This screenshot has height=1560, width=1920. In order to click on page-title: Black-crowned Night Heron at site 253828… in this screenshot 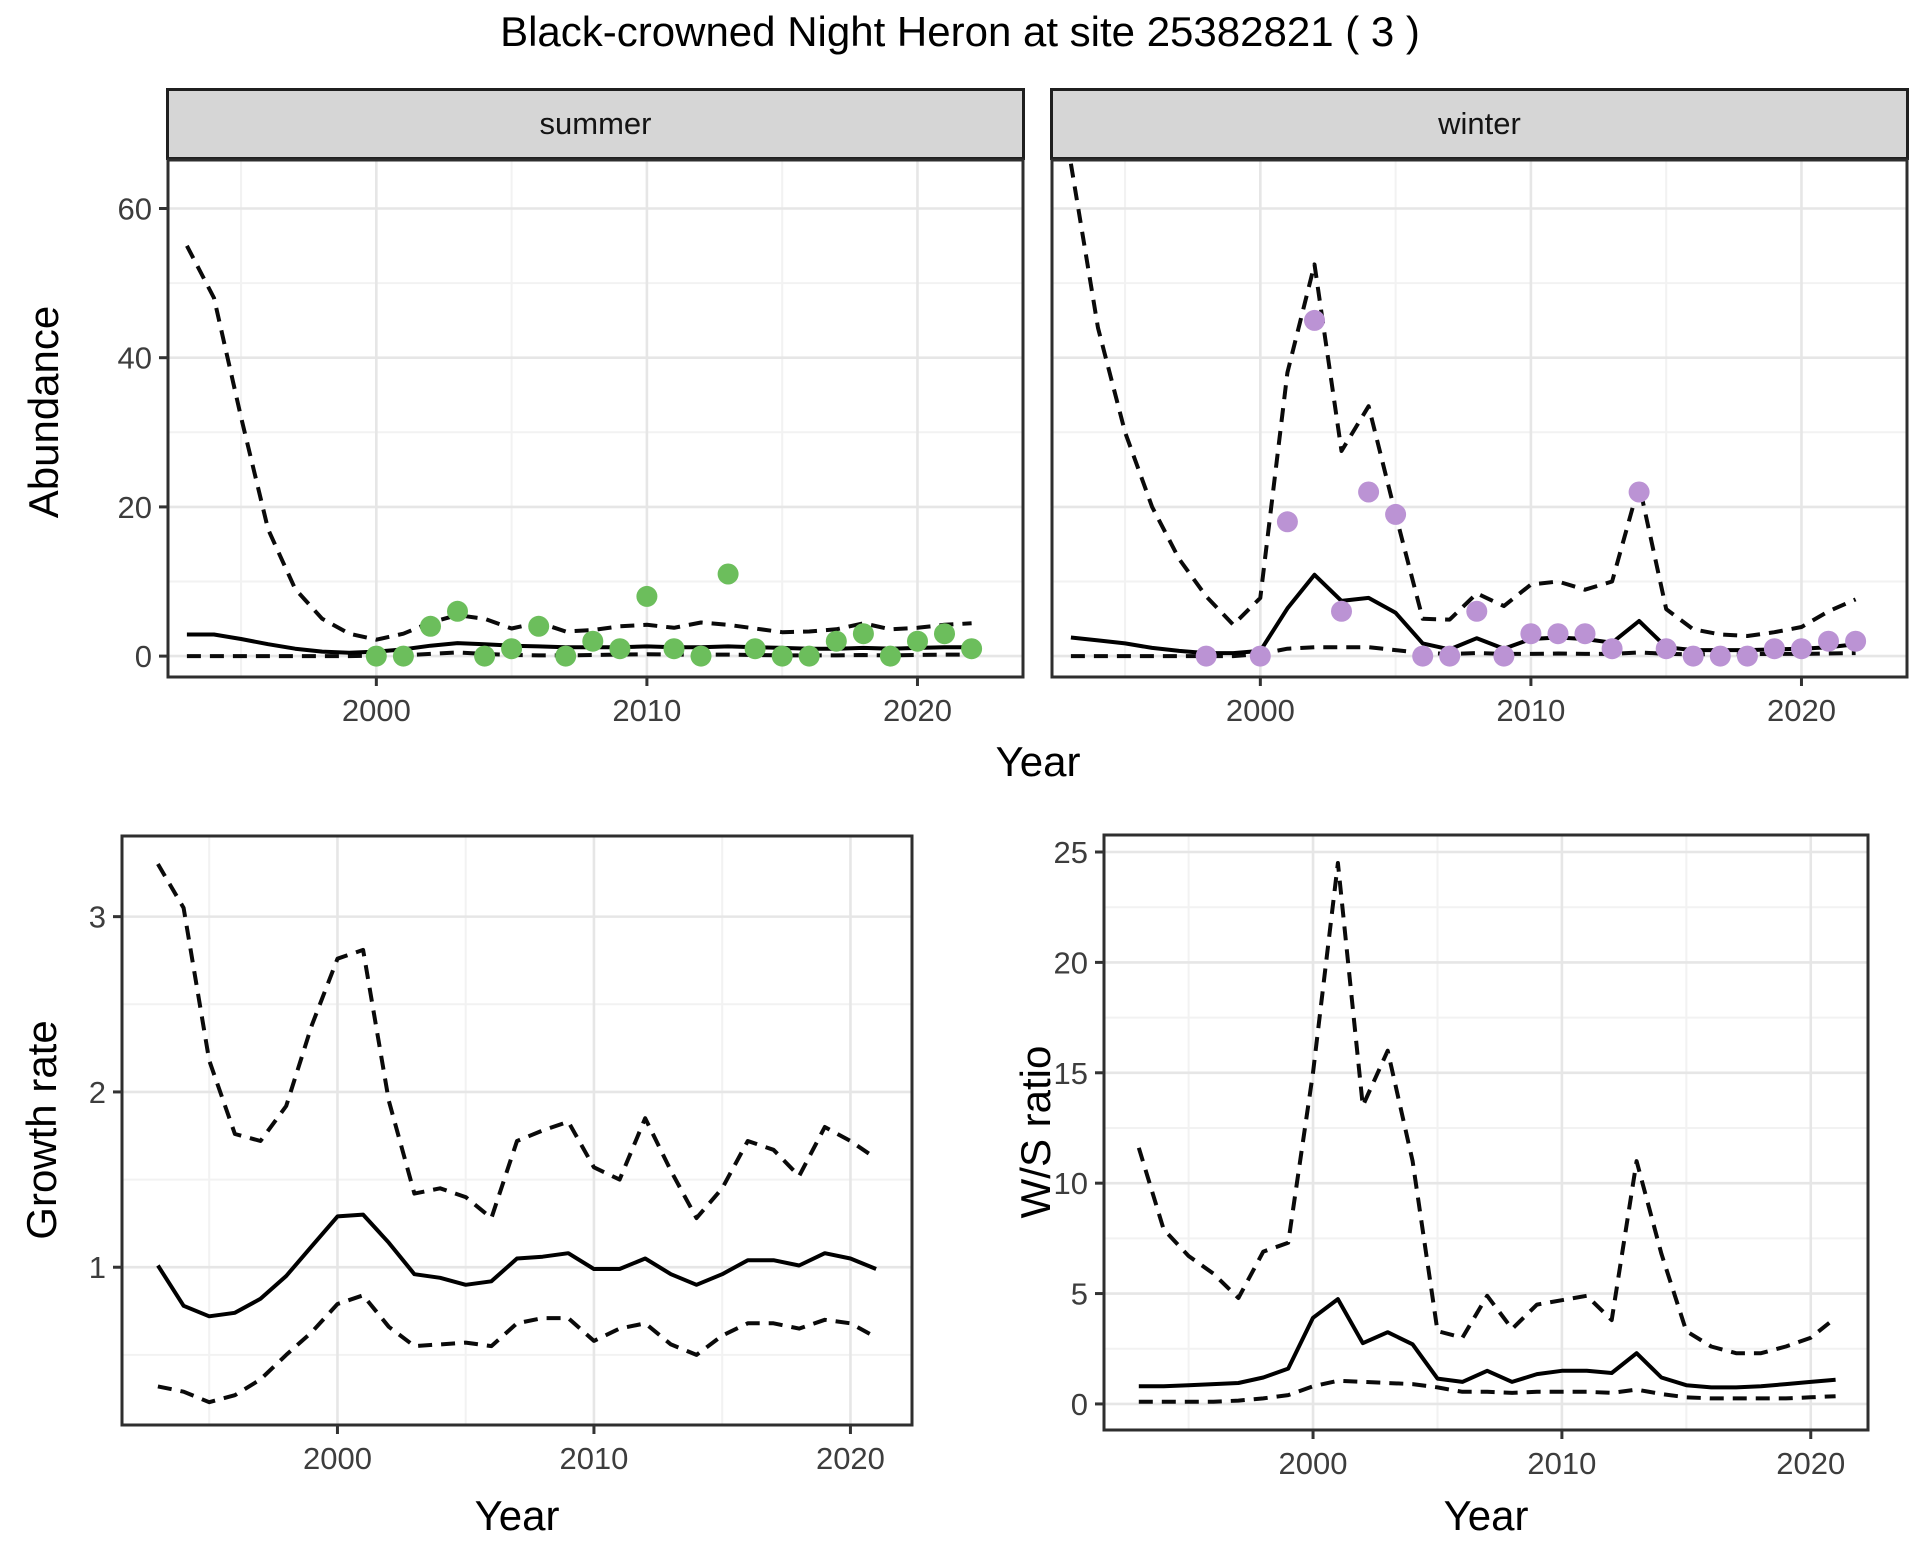, I will do `click(960, 31)`.